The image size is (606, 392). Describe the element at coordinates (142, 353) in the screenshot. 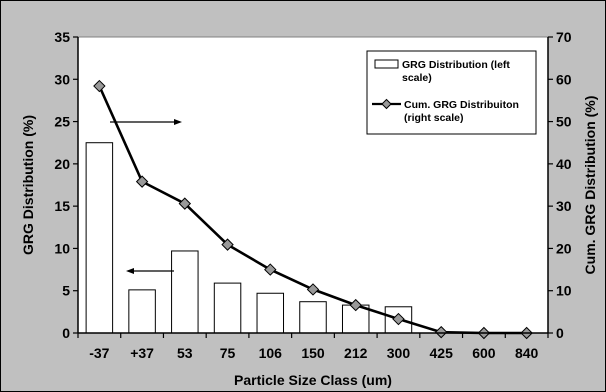

I see `x-tick-label-+37: +37` at that location.